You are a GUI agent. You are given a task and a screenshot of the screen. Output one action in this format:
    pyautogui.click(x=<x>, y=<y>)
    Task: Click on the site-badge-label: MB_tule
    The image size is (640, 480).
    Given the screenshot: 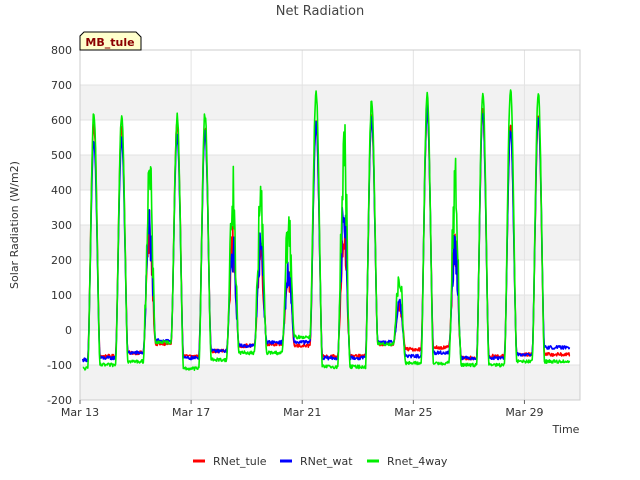 What is the action you would take?
    pyautogui.click(x=109, y=42)
    